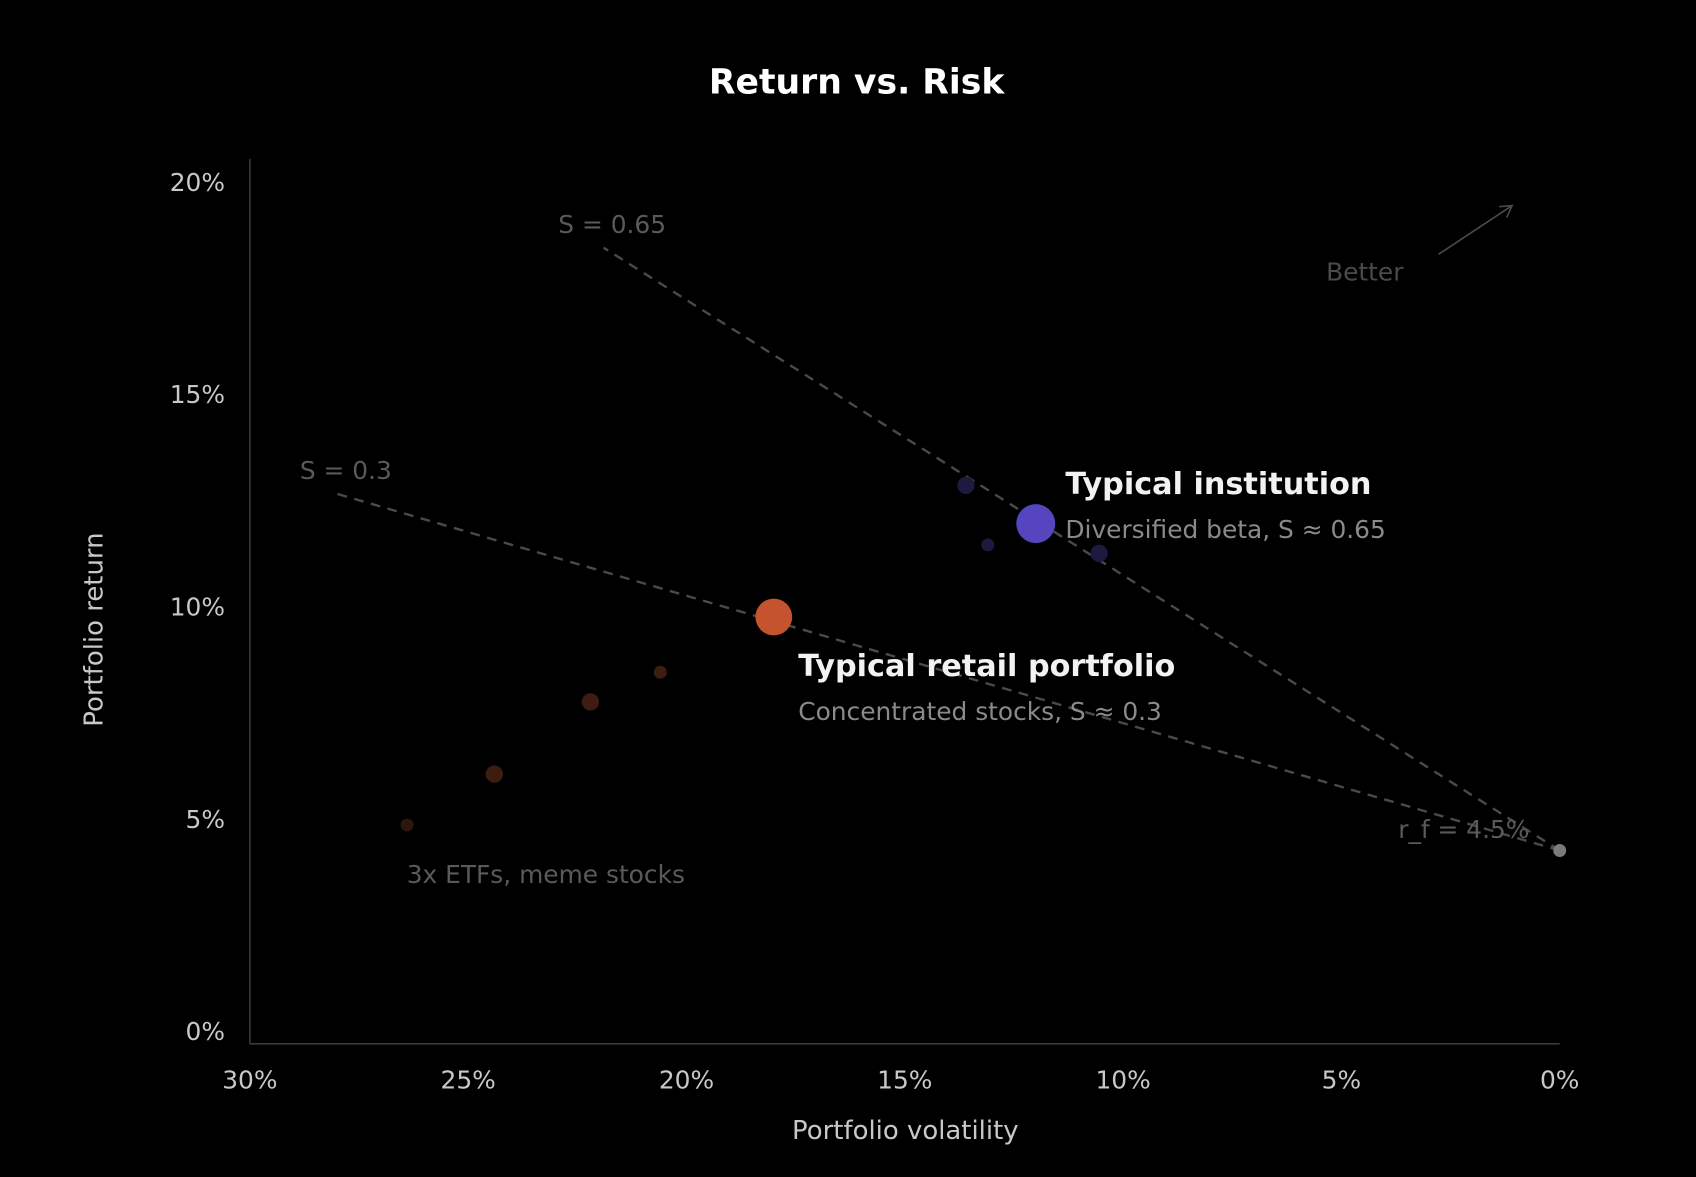 The image size is (1696, 1177). I want to click on y-tick-label: 15%, so click(197, 394).